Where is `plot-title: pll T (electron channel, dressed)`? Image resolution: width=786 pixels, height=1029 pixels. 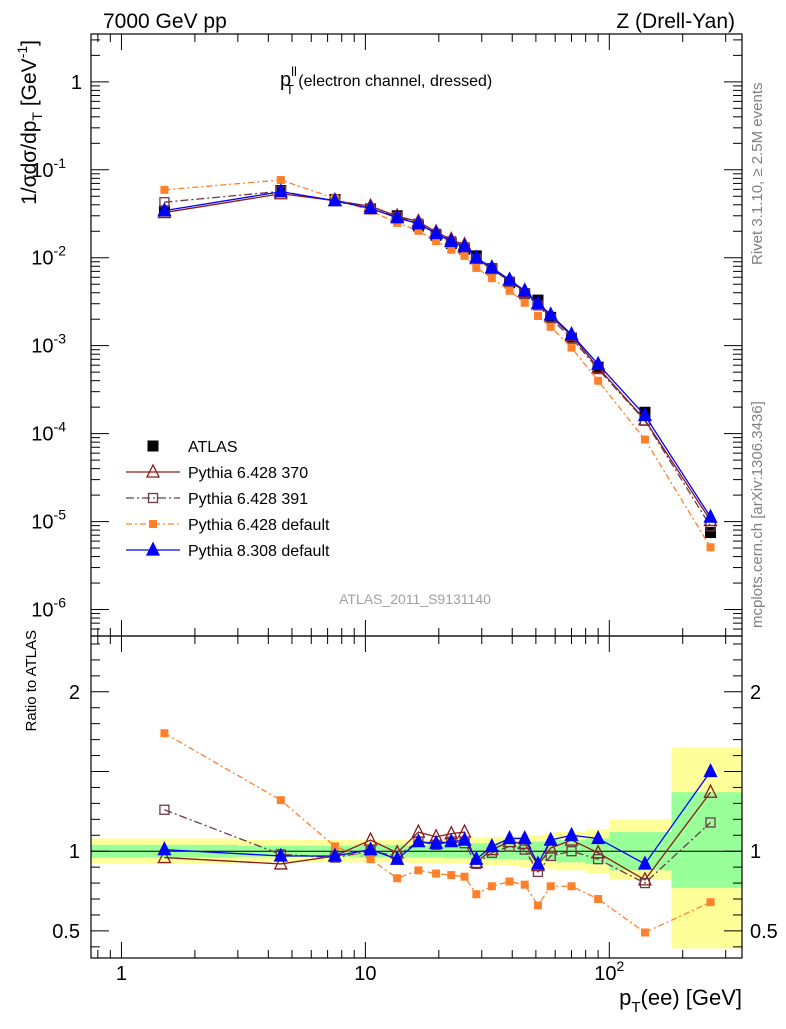 plot-title: pll T (electron channel, dressed) is located at coordinates (386, 80).